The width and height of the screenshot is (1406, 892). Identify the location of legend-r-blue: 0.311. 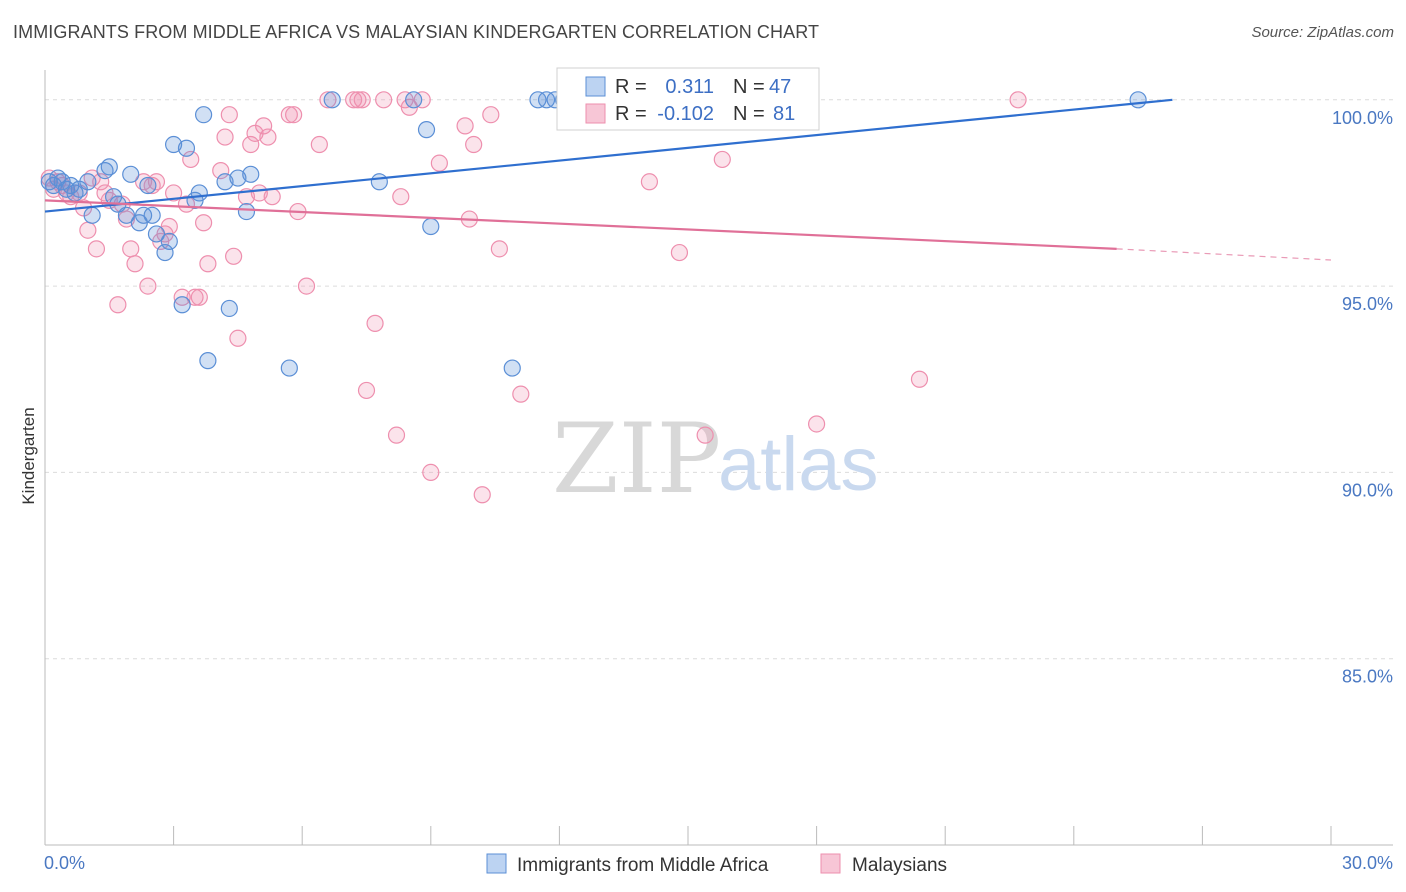
(689, 87).